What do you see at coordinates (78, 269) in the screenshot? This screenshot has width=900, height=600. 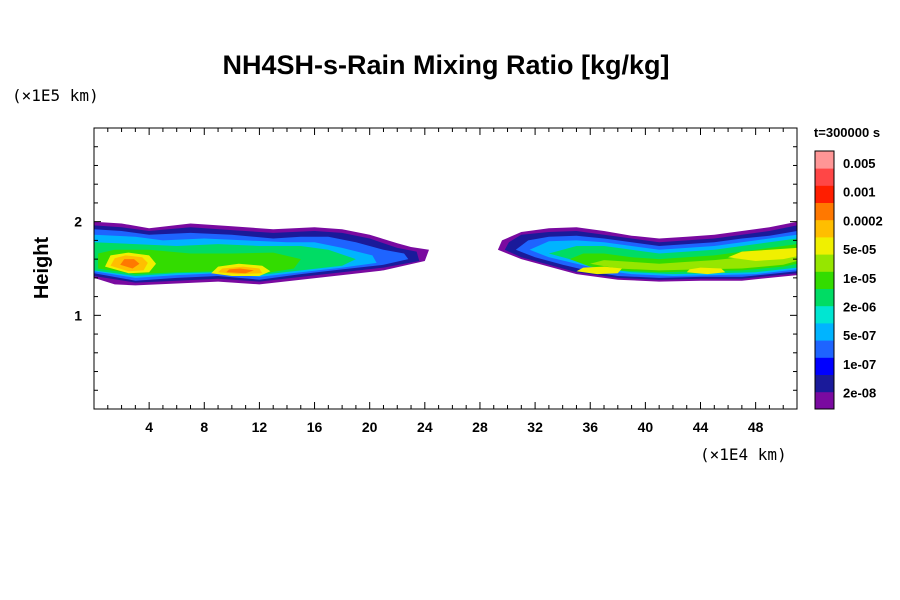 I see `y-tick-labels: 12` at bounding box center [78, 269].